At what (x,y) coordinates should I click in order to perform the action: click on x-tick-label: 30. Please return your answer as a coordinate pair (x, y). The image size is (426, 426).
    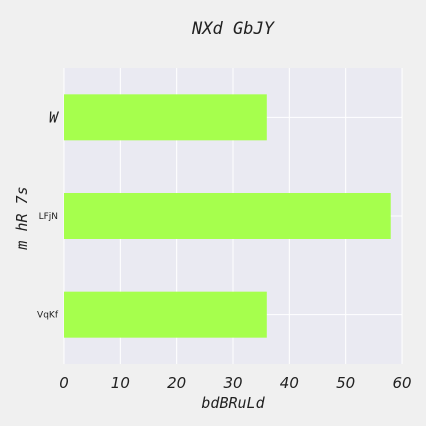
    Looking at the image, I should click on (232, 383).